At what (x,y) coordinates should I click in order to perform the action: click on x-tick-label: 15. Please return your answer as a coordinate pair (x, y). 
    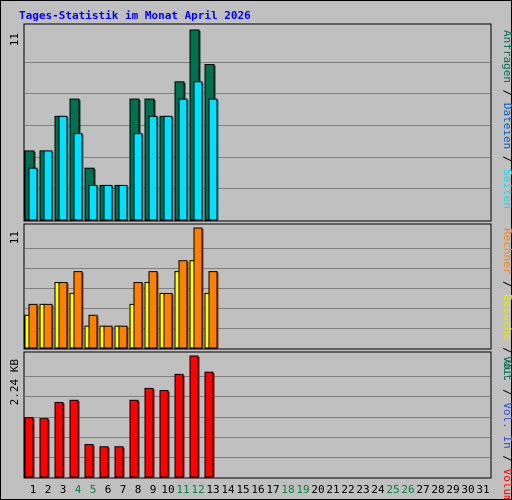
    Looking at the image, I should click on (242, 489).